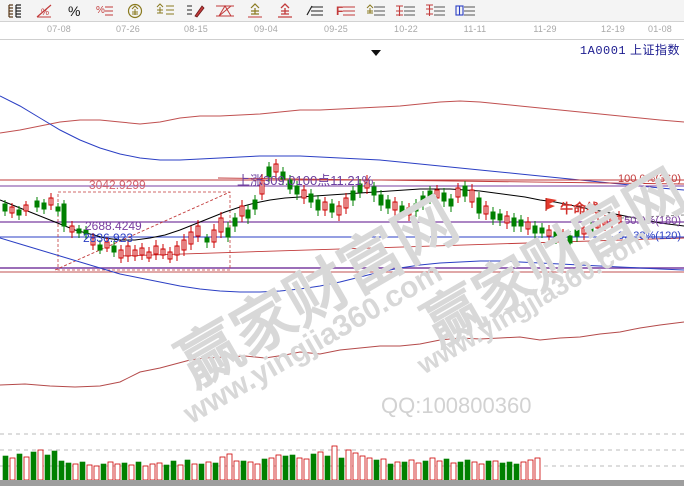 This screenshot has width=684, height=486. What do you see at coordinates (475, 29) in the screenshot?
I see `date-tick-label: 11-11` at bounding box center [475, 29].